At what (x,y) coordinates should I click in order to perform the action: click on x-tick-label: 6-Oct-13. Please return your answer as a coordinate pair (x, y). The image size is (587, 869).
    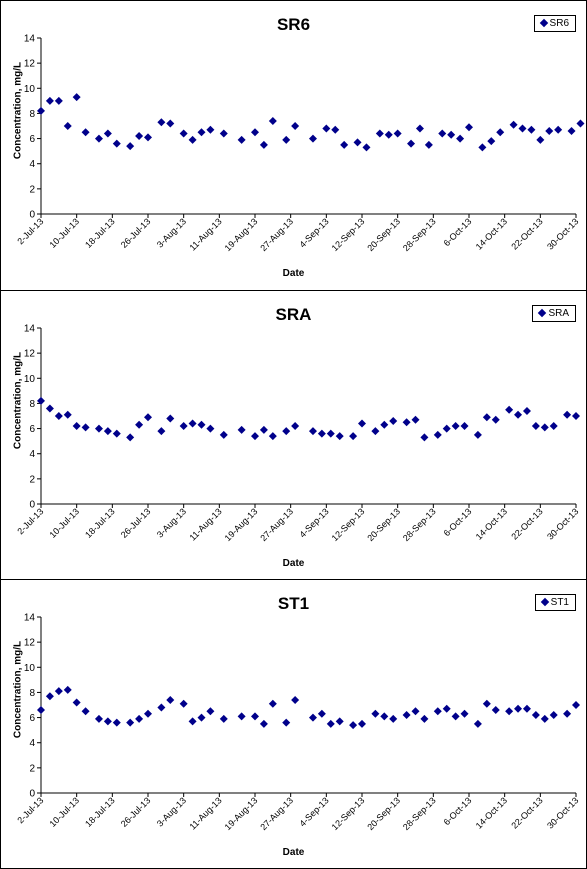
    Looking at the image, I should click on (458, 811).